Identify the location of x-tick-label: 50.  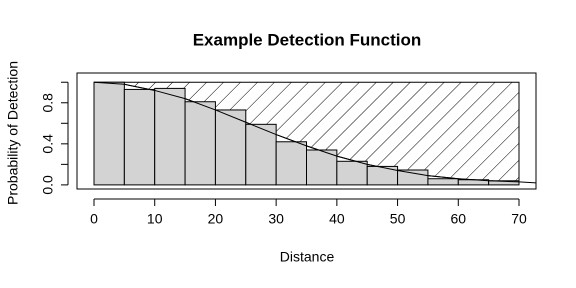
(398, 219).